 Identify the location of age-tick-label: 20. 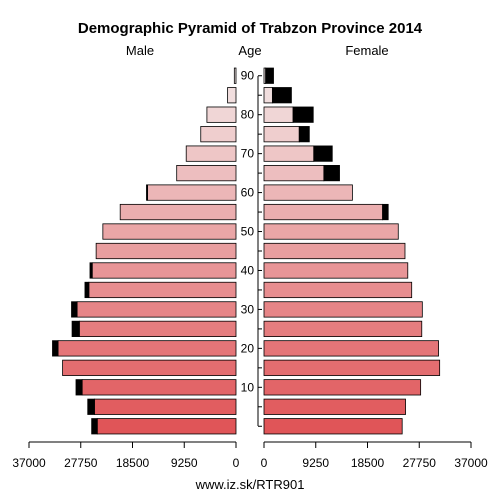
(248, 348).